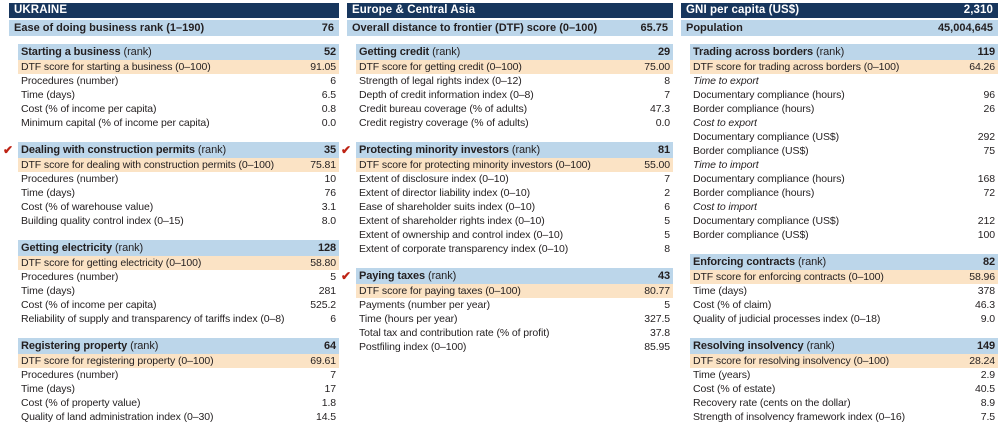 The image size is (1000, 436). I want to click on indicator-row: Credit bureau coverage (% of adults) 47.3, so click(514, 109).